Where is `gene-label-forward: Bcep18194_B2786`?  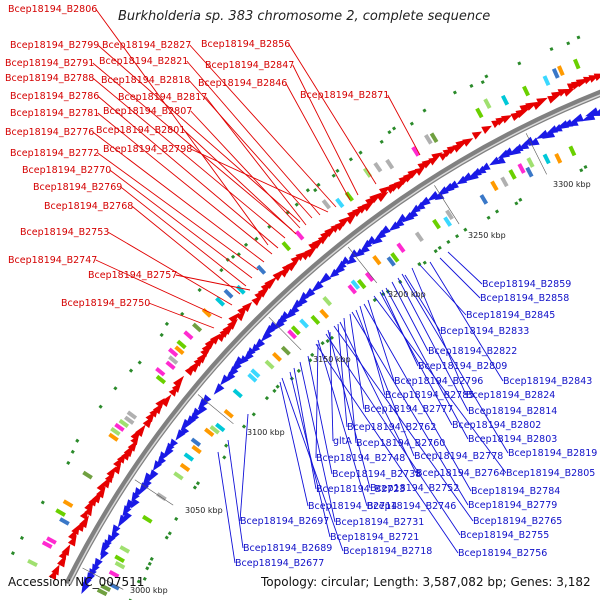
gene-label-forward: Bcep18194_B2786 is located at coordinates (54, 96).